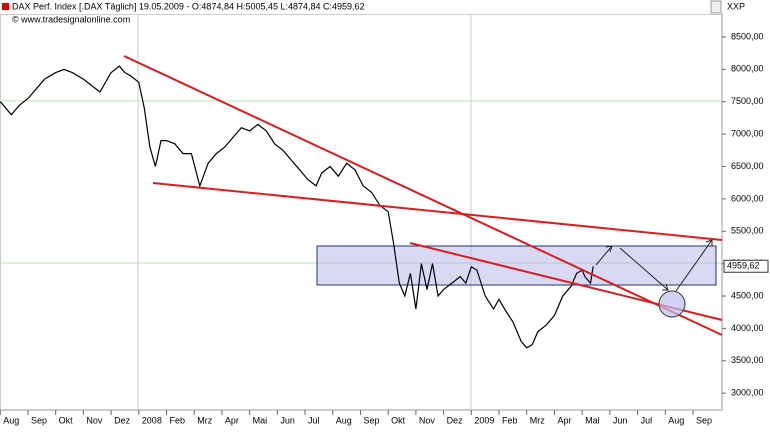  What do you see at coordinates (437, 211) in the screenshot?
I see `trendline` at bounding box center [437, 211].